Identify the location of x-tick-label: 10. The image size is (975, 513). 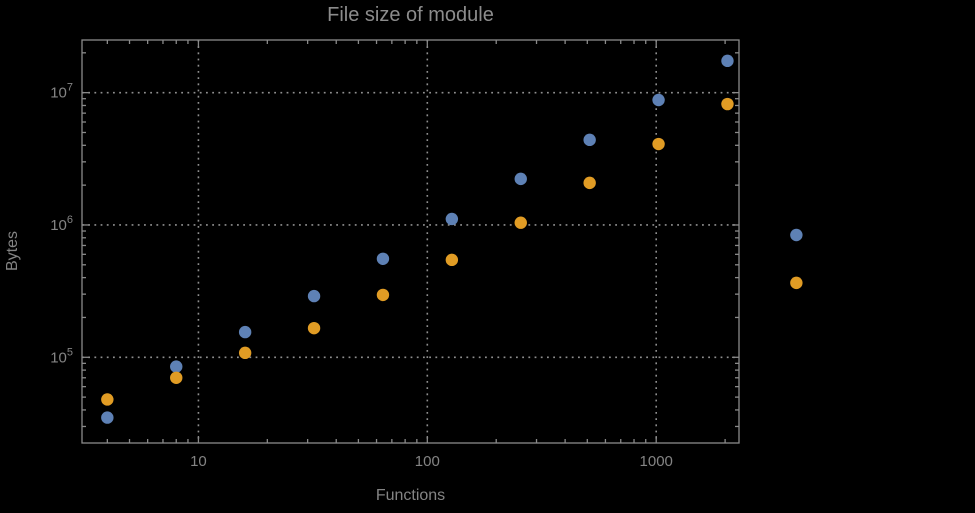
(198, 461).